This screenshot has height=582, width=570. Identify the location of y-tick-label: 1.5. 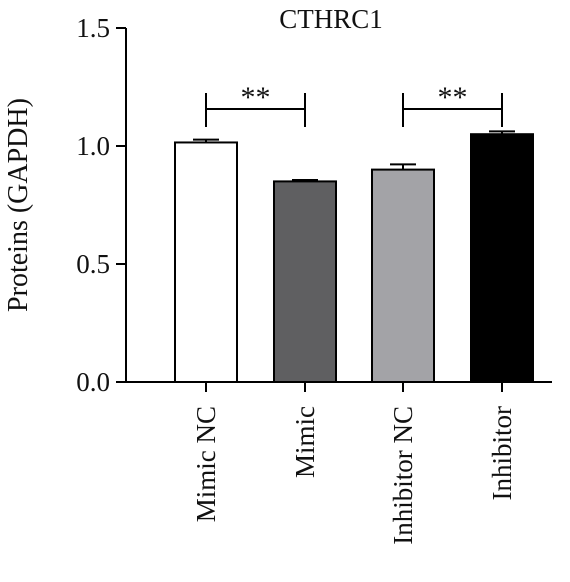
(93, 28).